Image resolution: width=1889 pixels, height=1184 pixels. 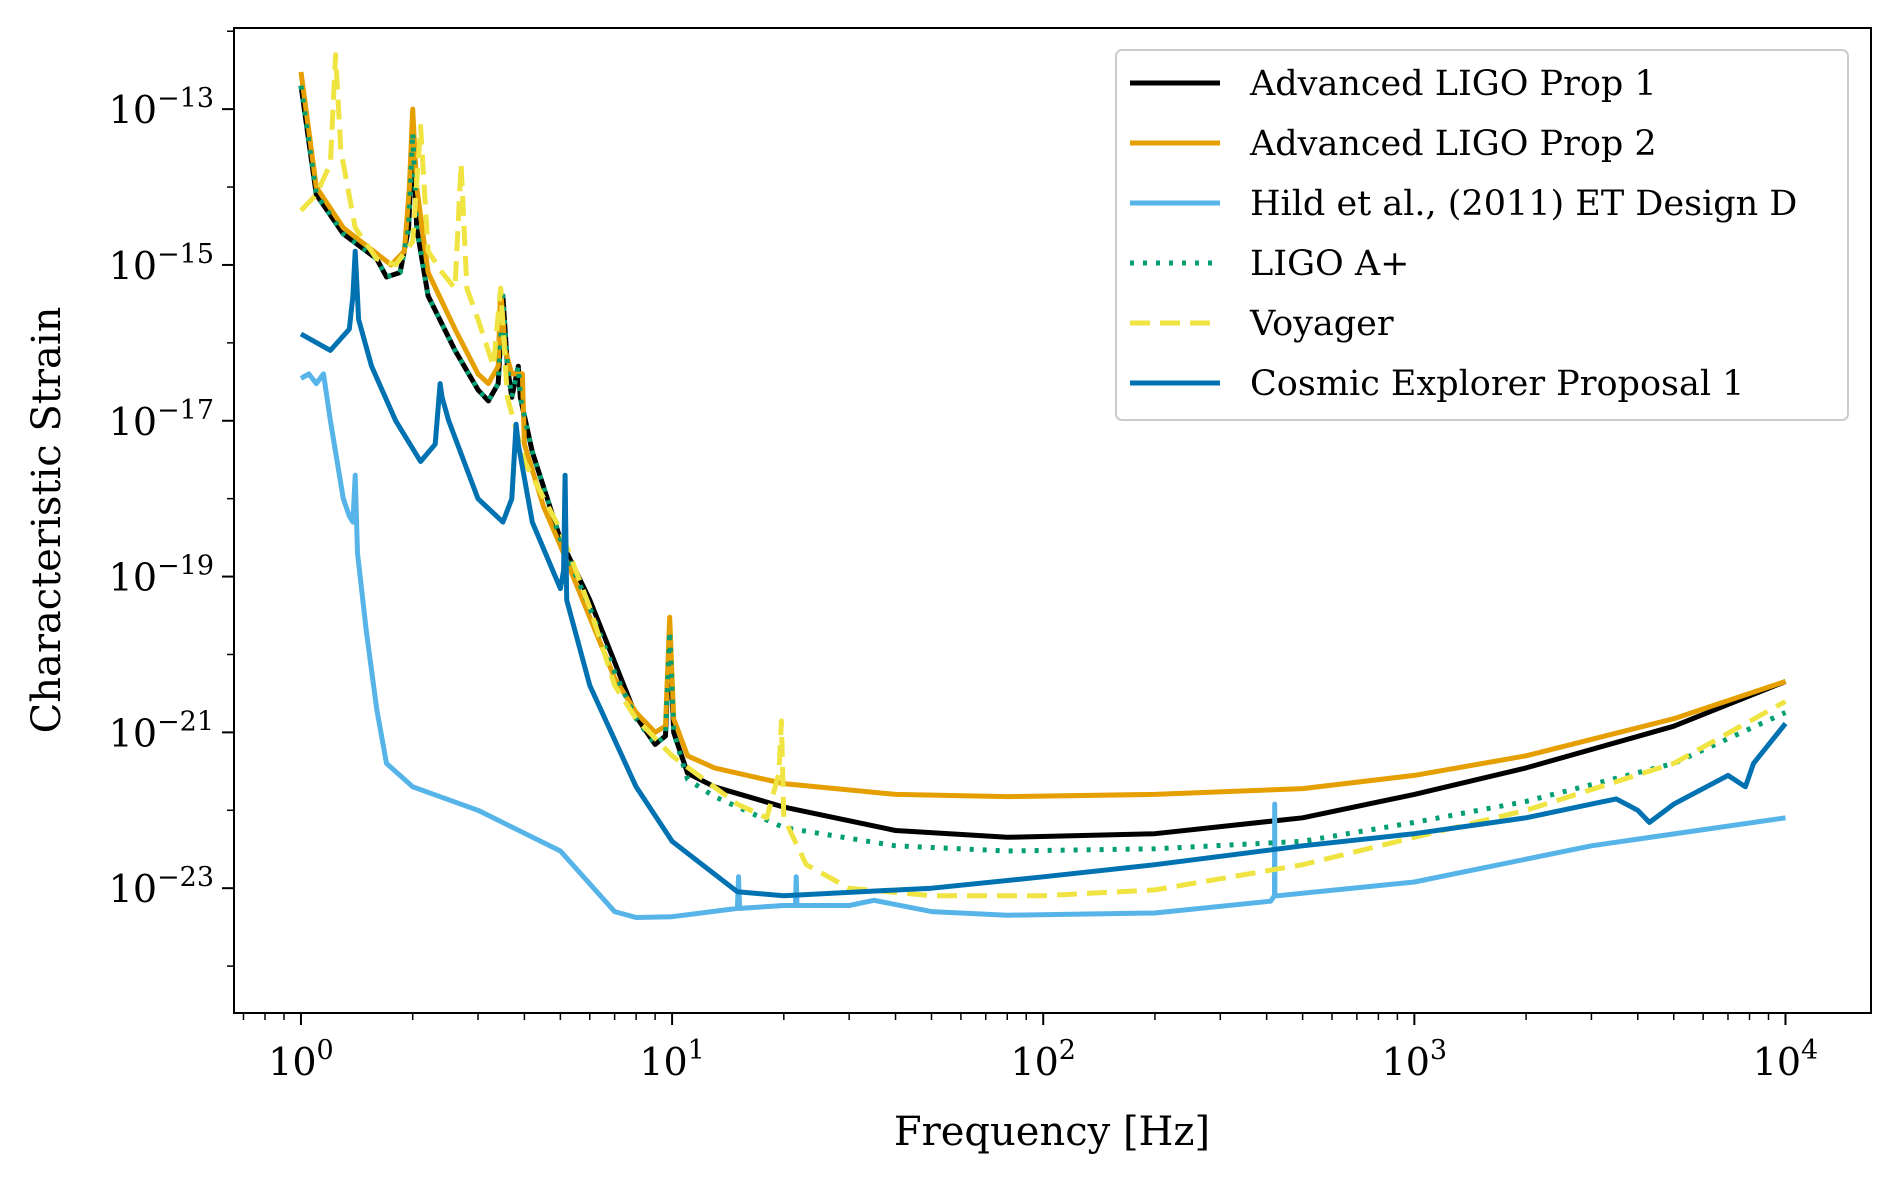 I want to click on x-tick-label: 102, so click(x=1043, y=1059).